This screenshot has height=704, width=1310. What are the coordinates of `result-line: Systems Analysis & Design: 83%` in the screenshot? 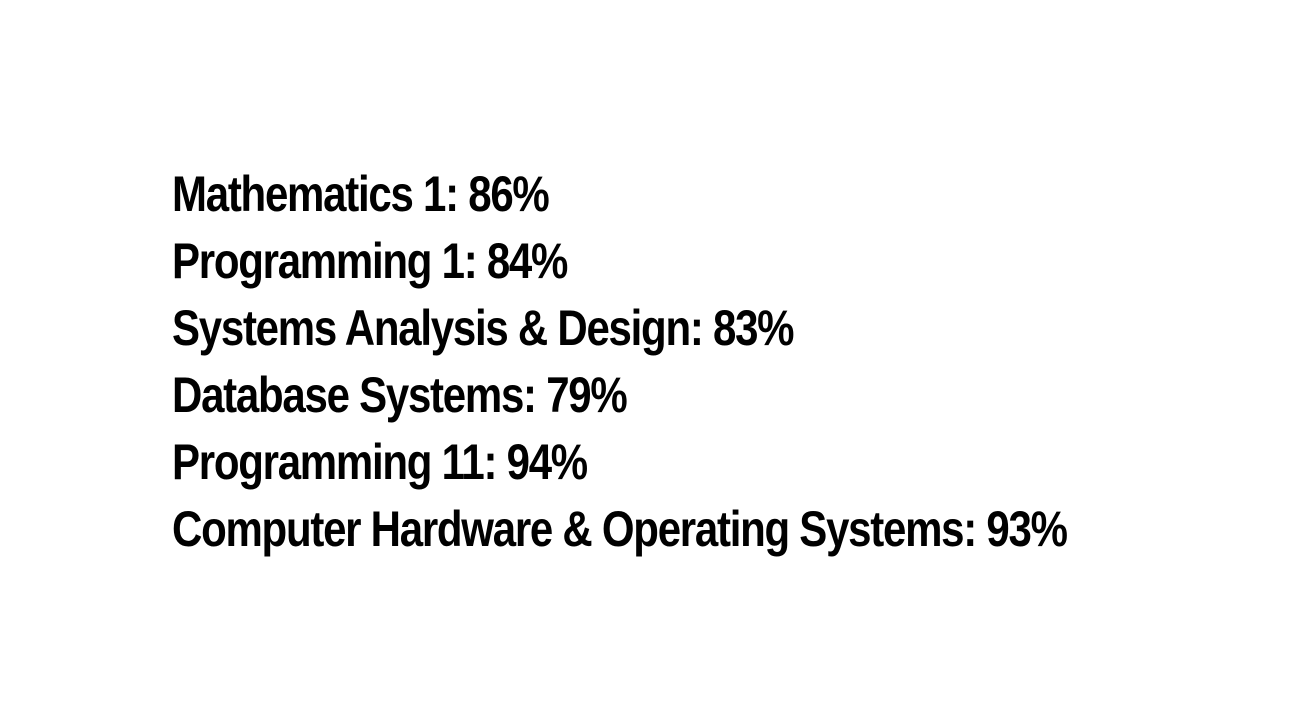 It's located at (483, 328).